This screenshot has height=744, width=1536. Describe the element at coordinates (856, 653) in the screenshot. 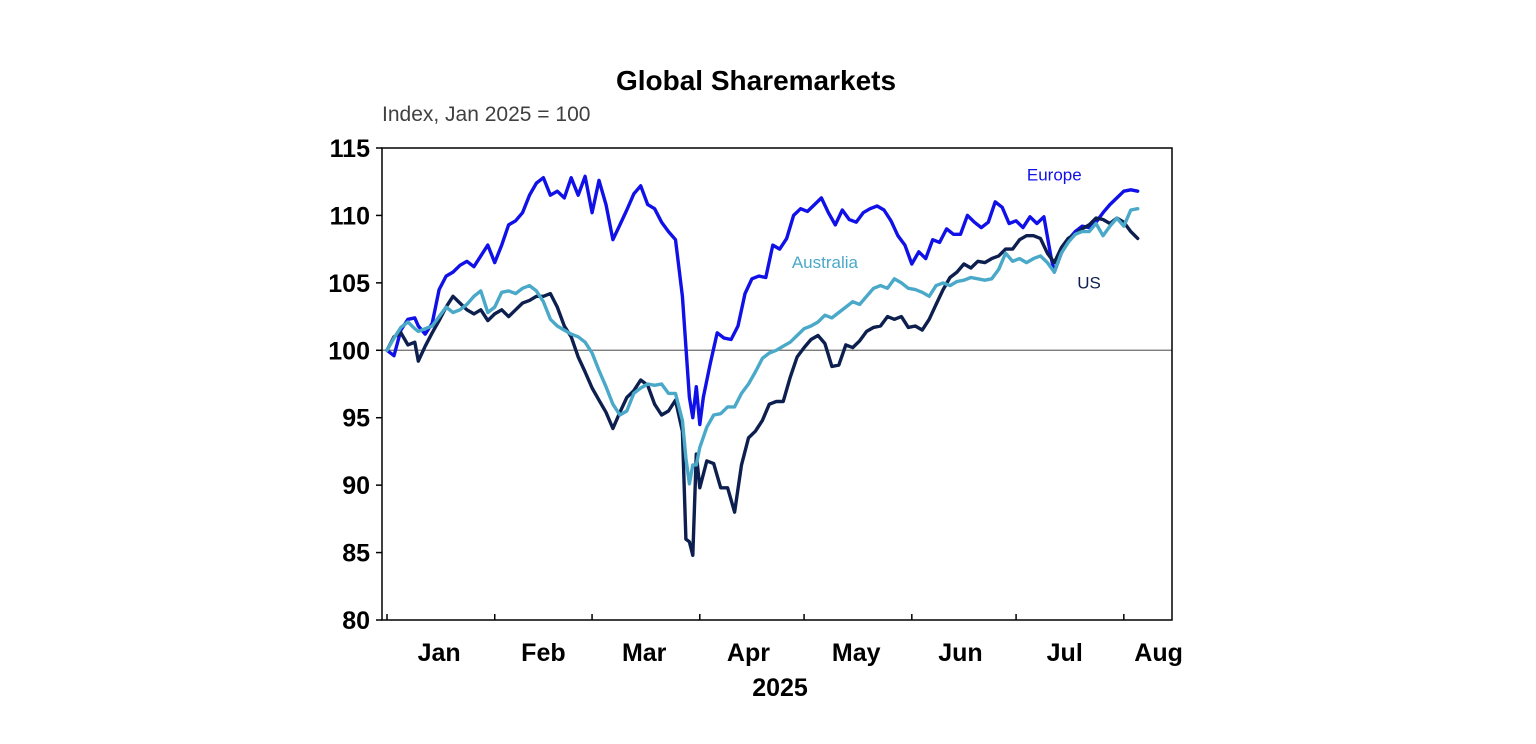

I see `x-tick-label: May` at that location.